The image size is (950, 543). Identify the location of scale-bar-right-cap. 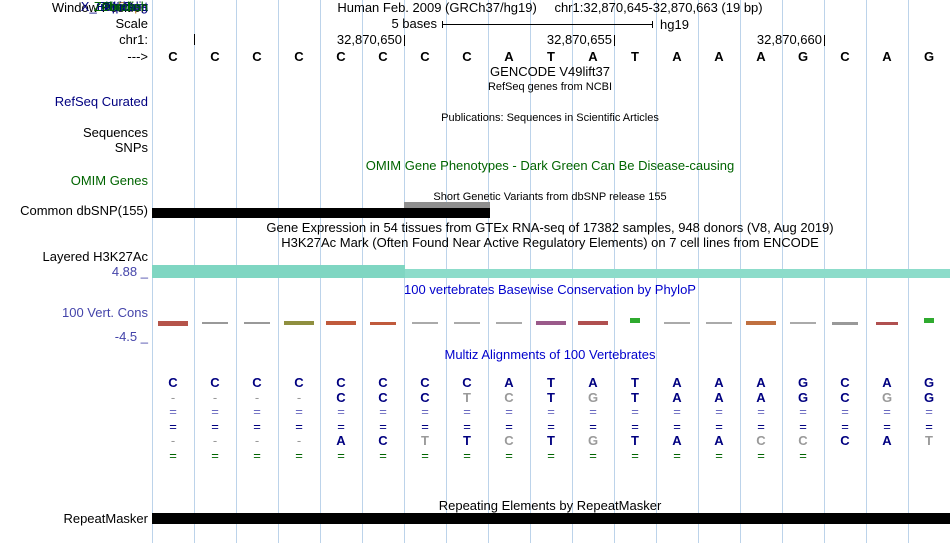
(652, 24).